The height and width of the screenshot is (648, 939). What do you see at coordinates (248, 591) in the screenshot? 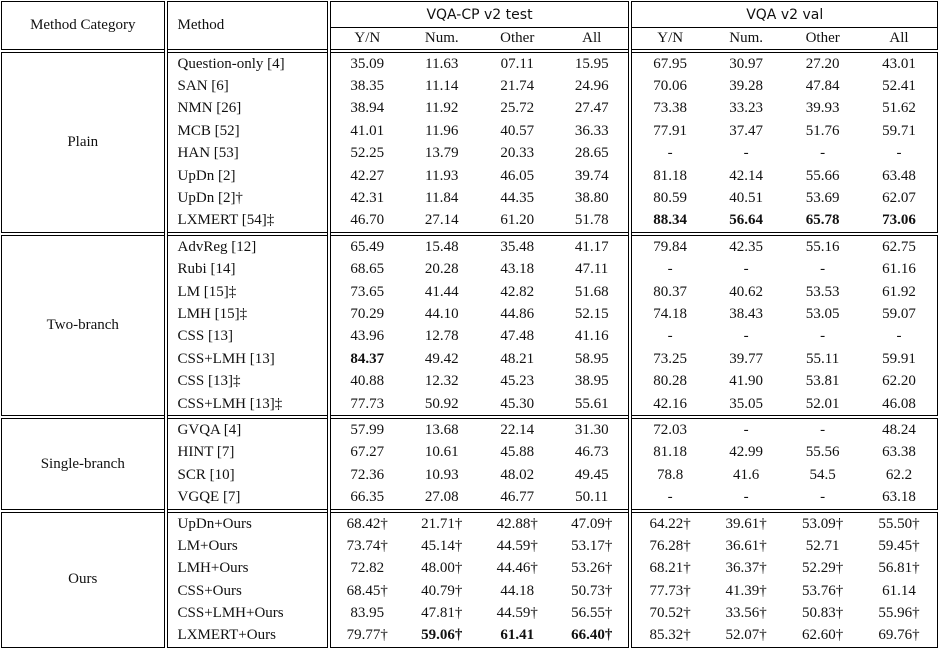
I see `method-cell: CSS+Ours` at bounding box center [248, 591].